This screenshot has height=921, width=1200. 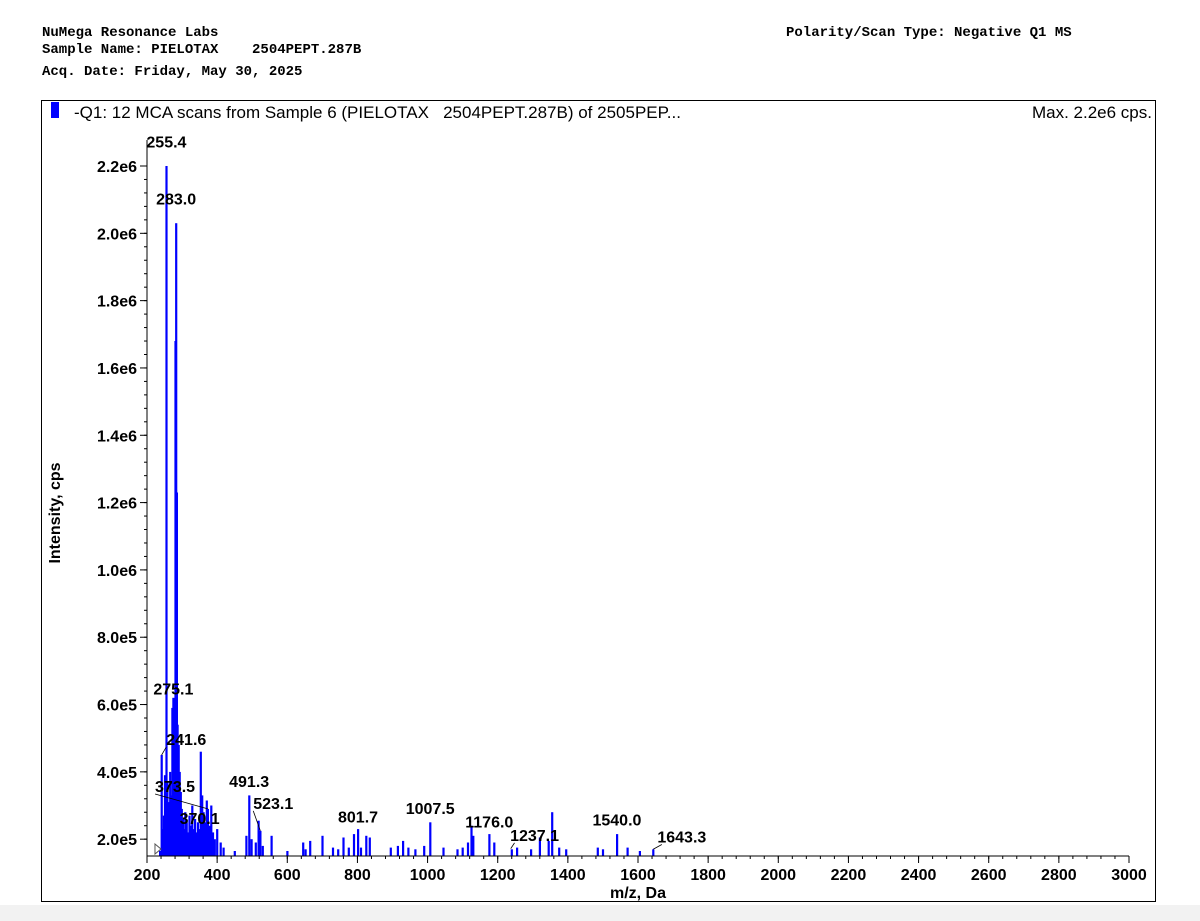 What do you see at coordinates (117, 234) in the screenshot?
I see `y-tick-label: 2.0e6` at bounding box center [117, 234].